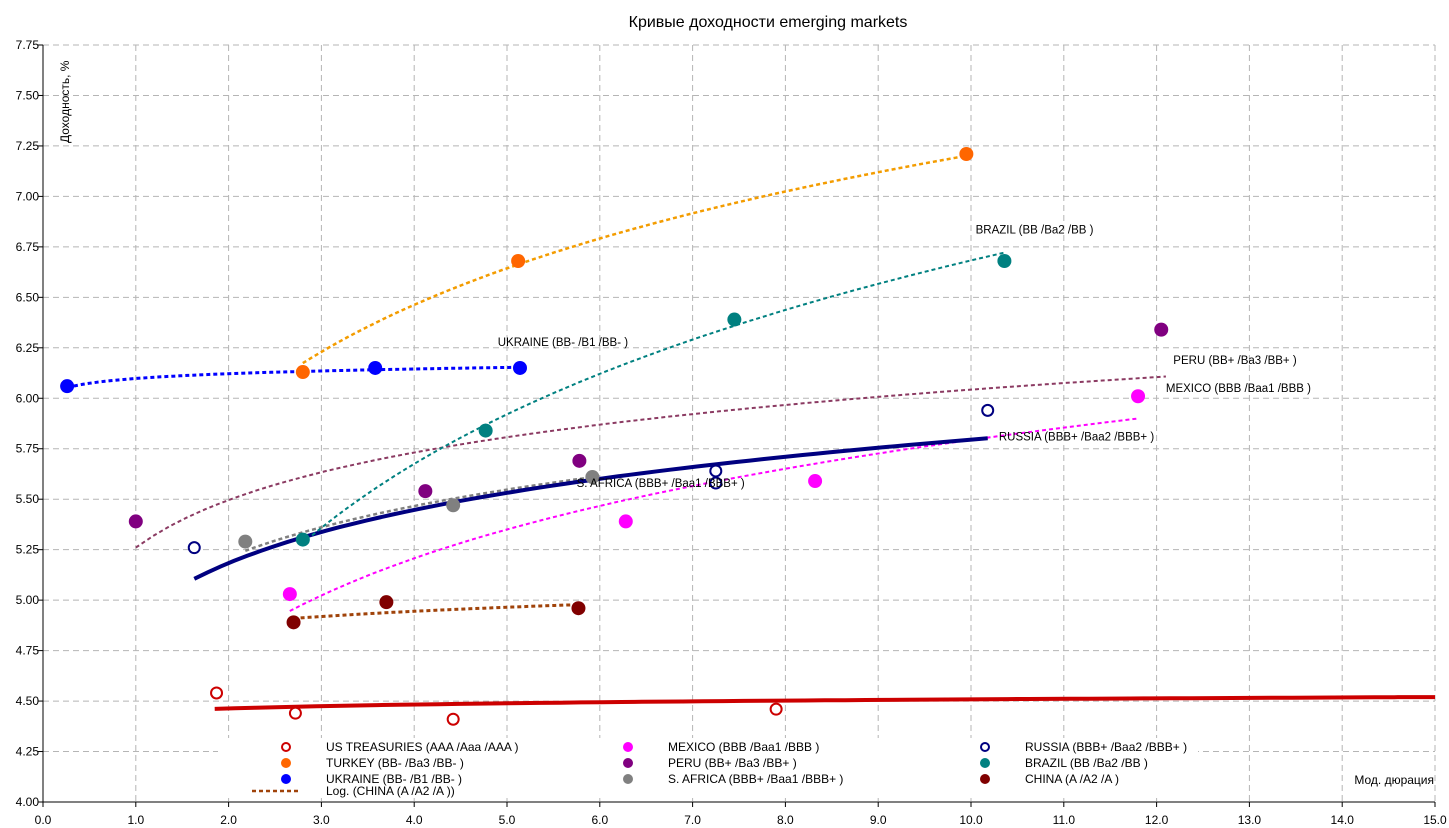 Image resolution: width=1449 pixels, height=828 pixels. I want to click on legend-label: BRAZIL (BB /Ba2 /BB ), so click(1086, 763).